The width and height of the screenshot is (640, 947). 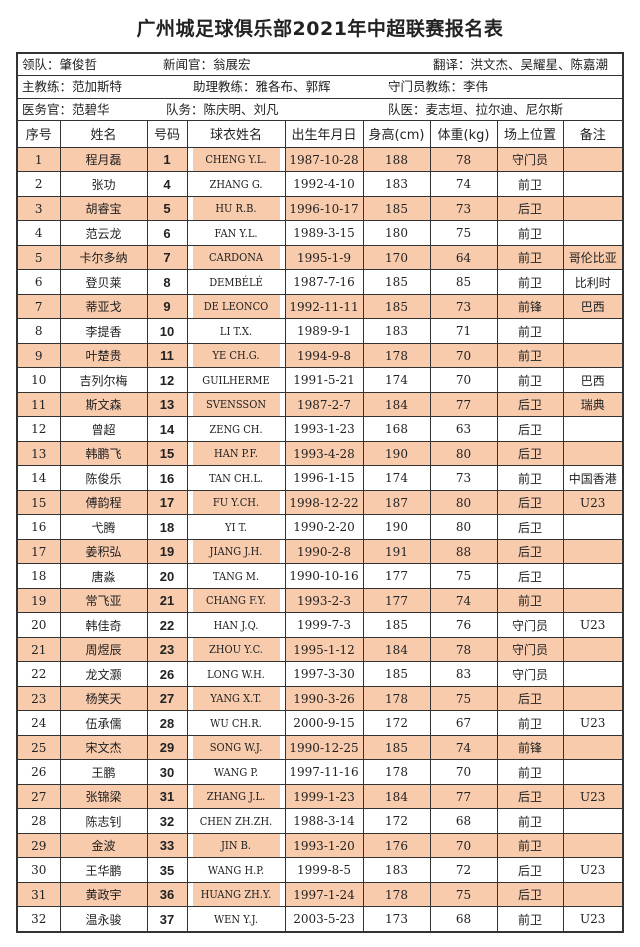 What do you see at coordinates (320, 65) in the screenshot?
I see `staff-info-row: 领队：肇俊哲 新闻官：翁展宏 翻译：洪文杰、吴耀星、陈嘉潮` at bounding box center [320, 65].